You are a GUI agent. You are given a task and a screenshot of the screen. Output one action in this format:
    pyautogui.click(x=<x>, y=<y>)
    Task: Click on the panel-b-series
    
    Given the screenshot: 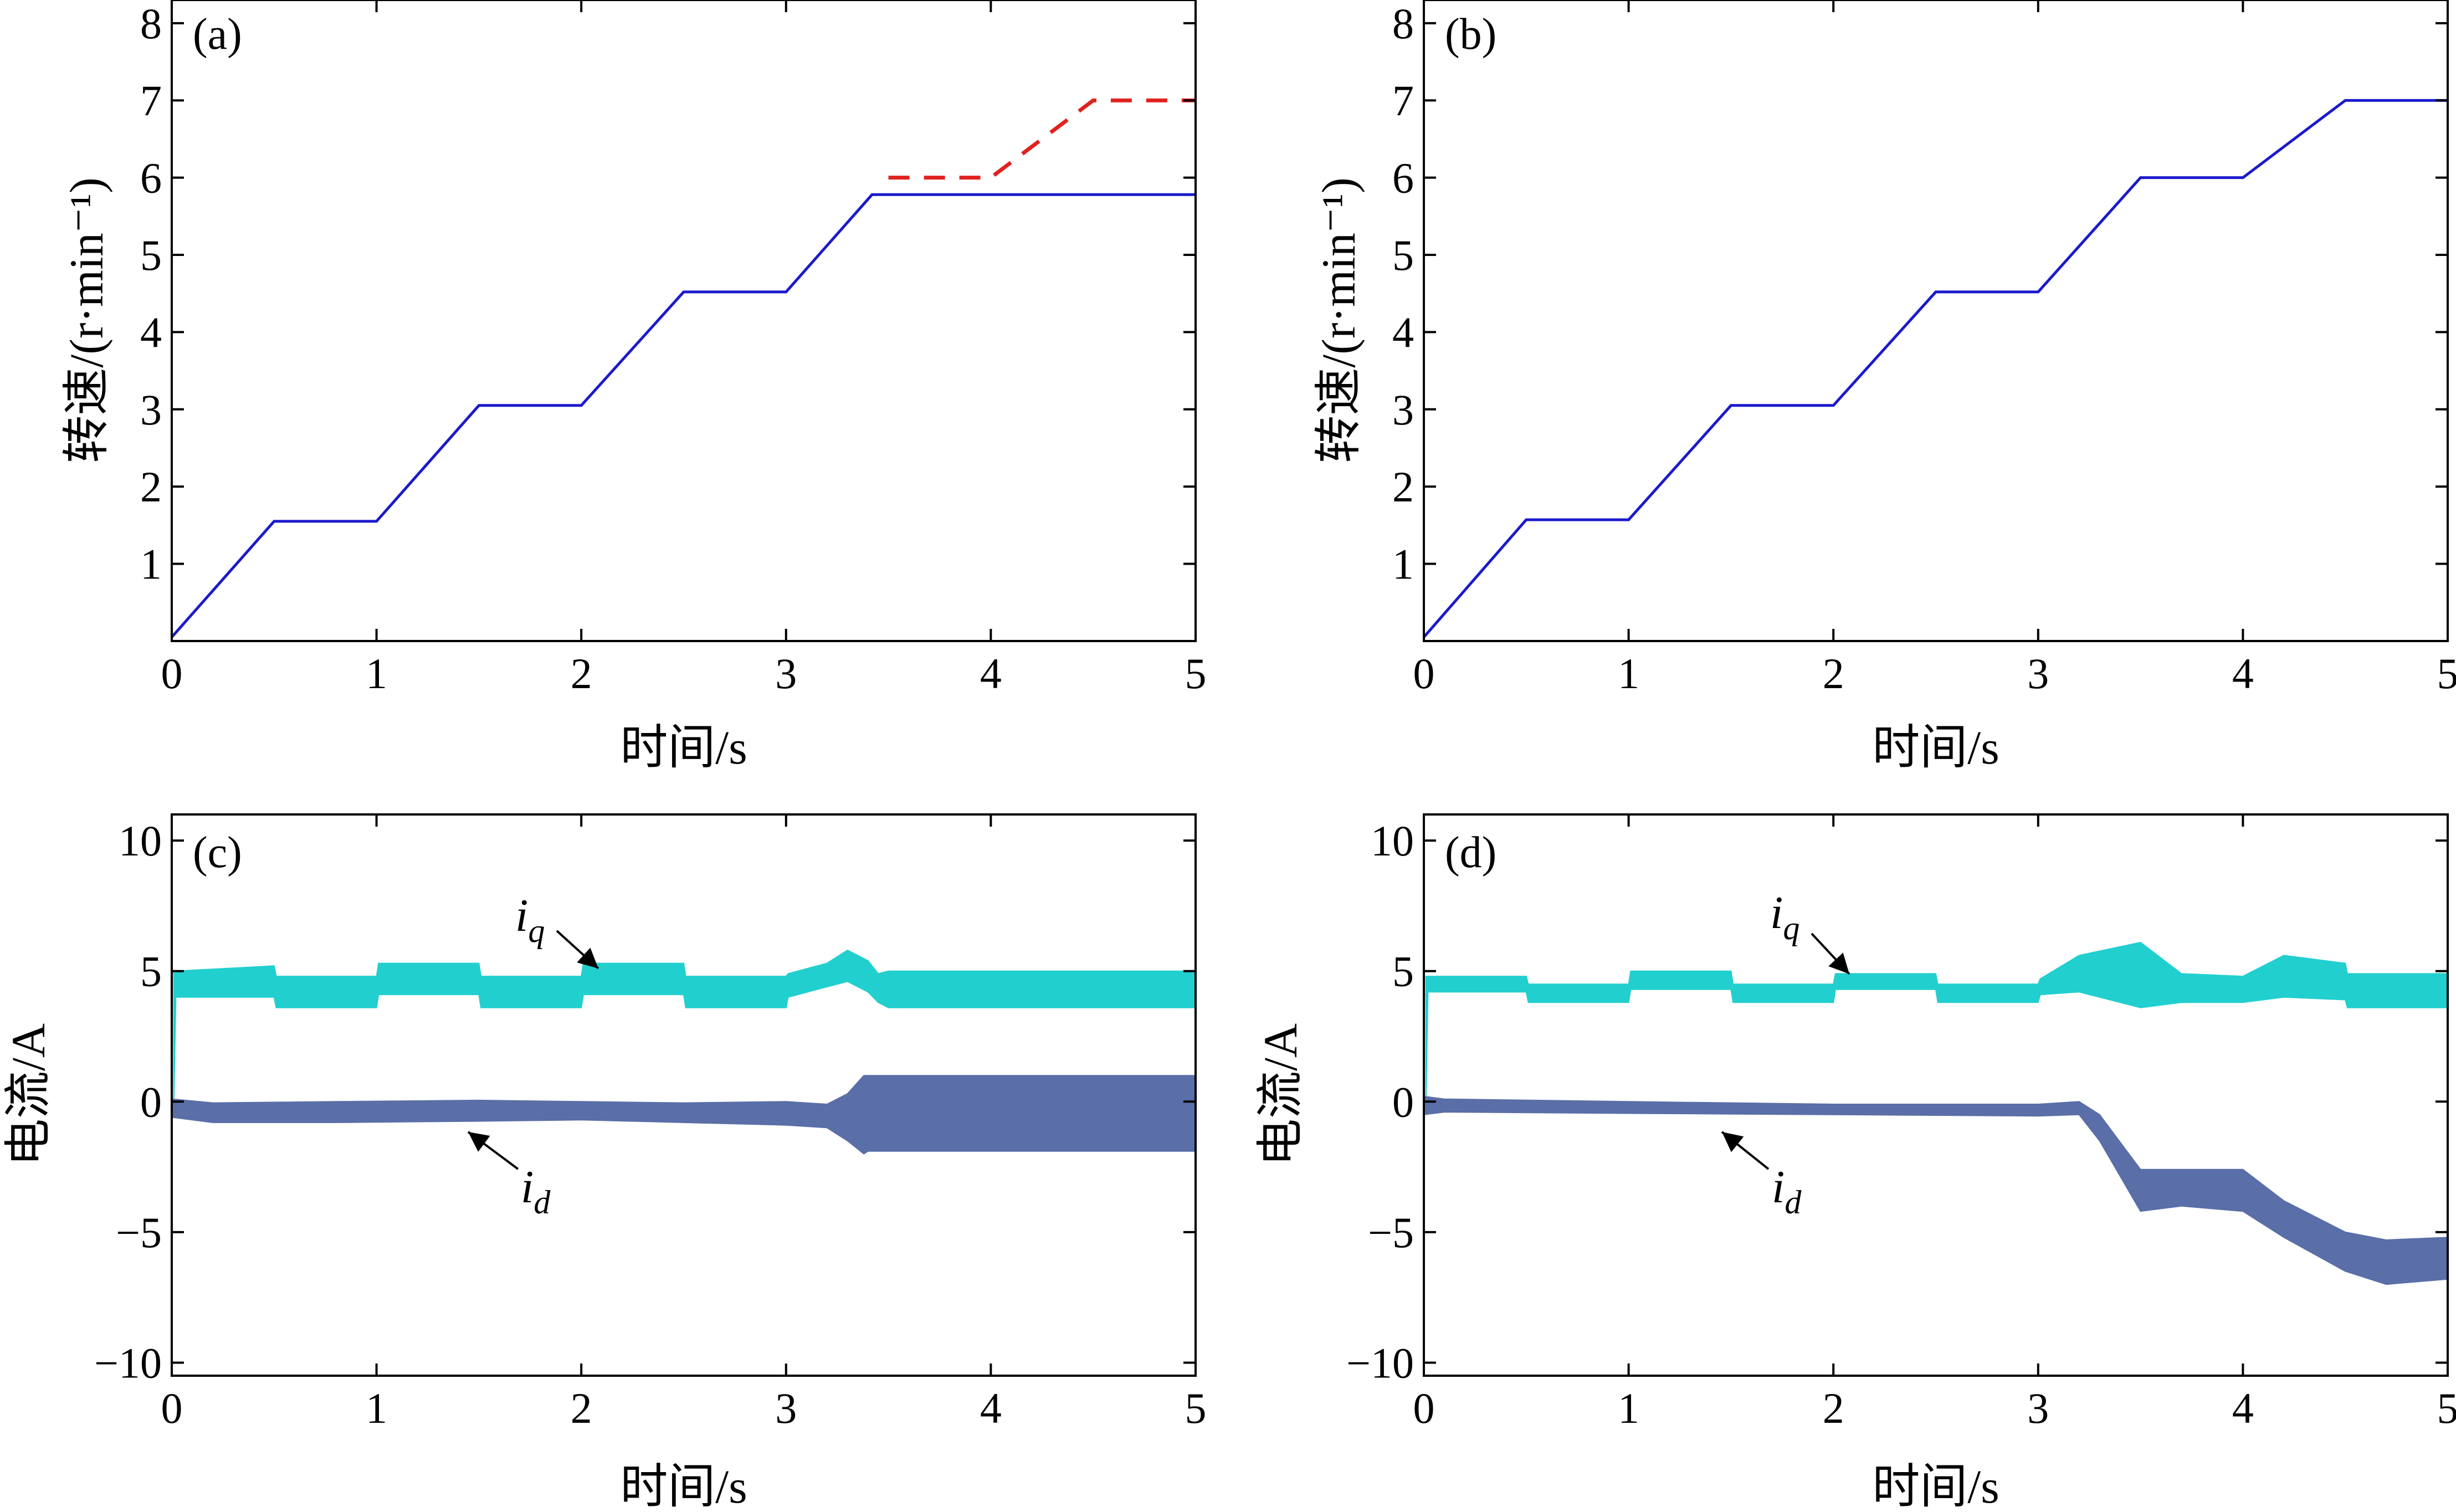 What is the action you would take?
    pyautogui.click(x=1936, y=369)
    